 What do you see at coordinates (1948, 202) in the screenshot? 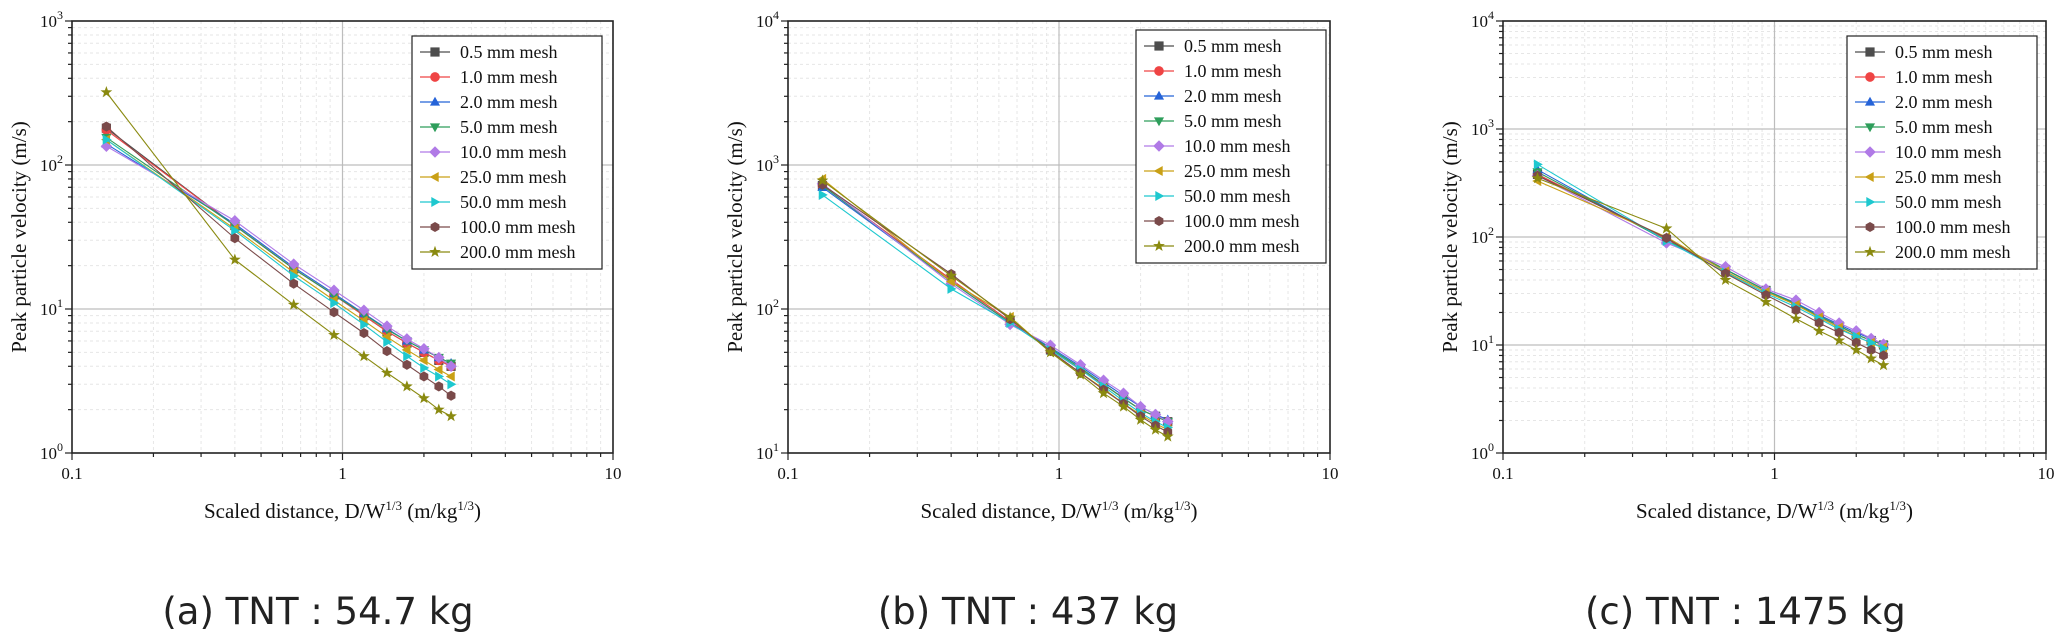
I see `legend-label: 50.0 mm mesh` at bounding box center [1948, 202].